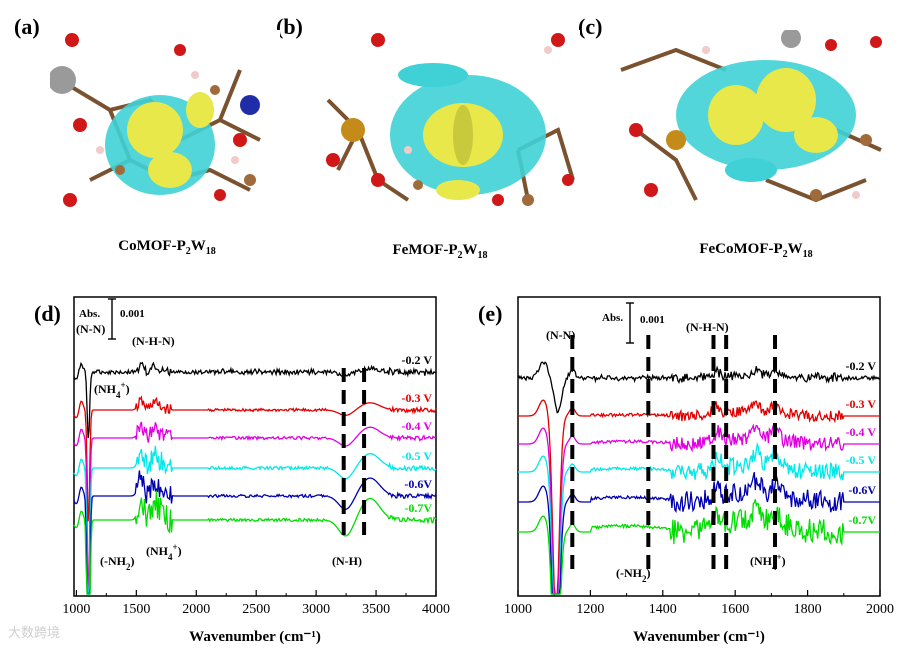 Image resolution: width=900 pixels, height=650 pixels. Describe the element at coordinates (155, 120) in the screenshot. I see `charge-density-drawing-a` at that location.